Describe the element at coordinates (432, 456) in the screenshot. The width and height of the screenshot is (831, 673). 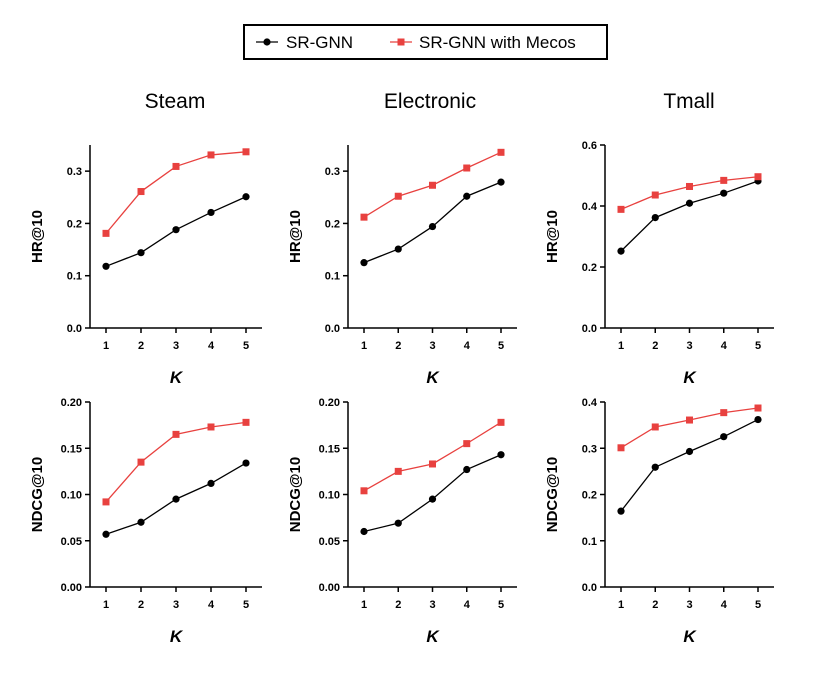
I see `series-line-sr-gnn-with-mecos` at that location.